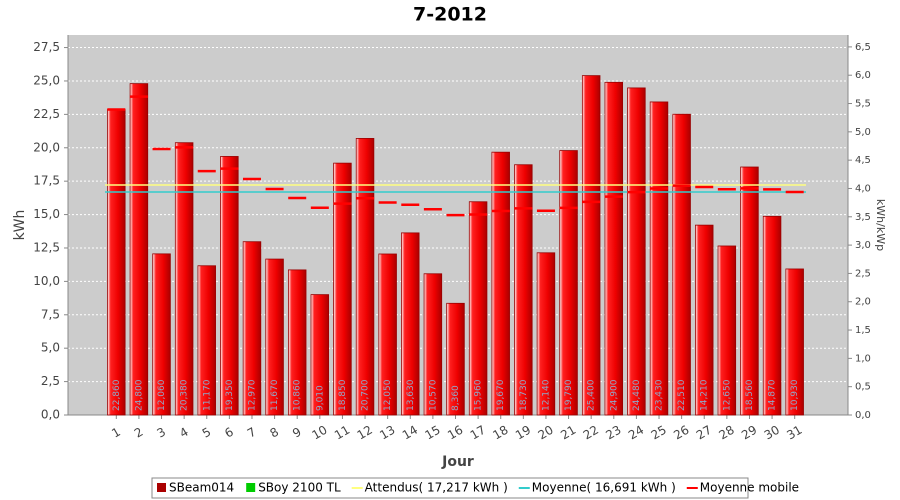 Image resolution: width=900 pixels, height=500 pixels. What do you see at coordinates (450, 15) in the screenshot?
I see `chart-title: 7-2012` at bounding box center [450, 15].